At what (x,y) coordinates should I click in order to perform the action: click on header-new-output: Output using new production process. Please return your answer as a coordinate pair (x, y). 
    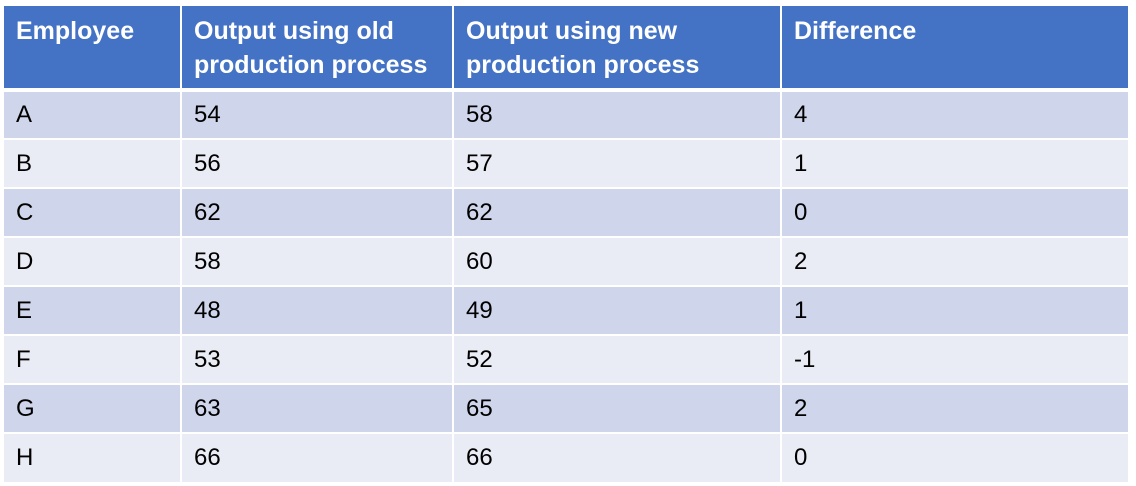
    Looking at the image, I should click on (616, 49).